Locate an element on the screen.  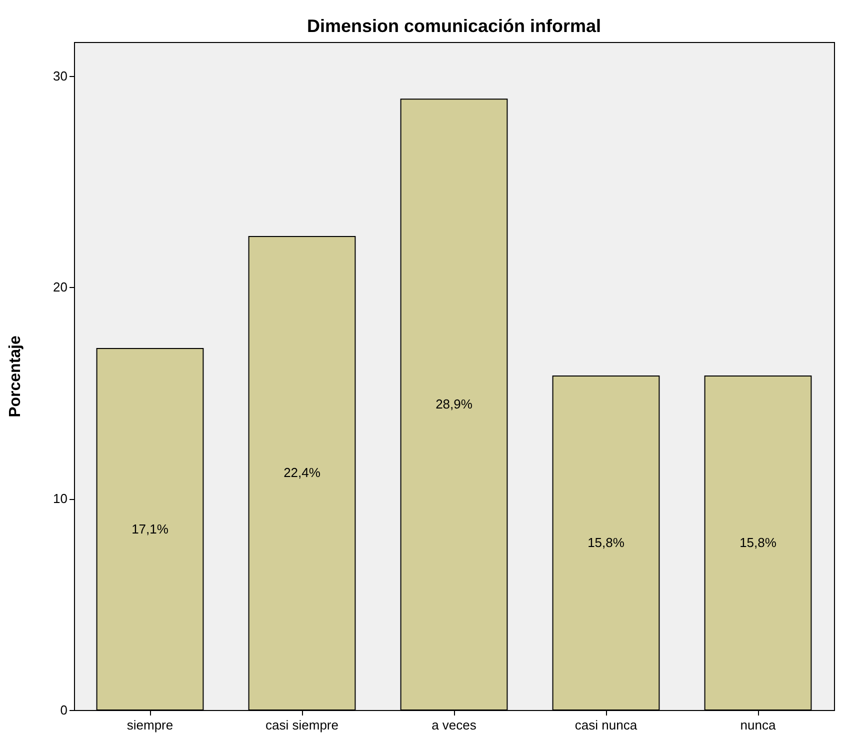
y-tick-label: 10 is located at coordinates (60, 498).